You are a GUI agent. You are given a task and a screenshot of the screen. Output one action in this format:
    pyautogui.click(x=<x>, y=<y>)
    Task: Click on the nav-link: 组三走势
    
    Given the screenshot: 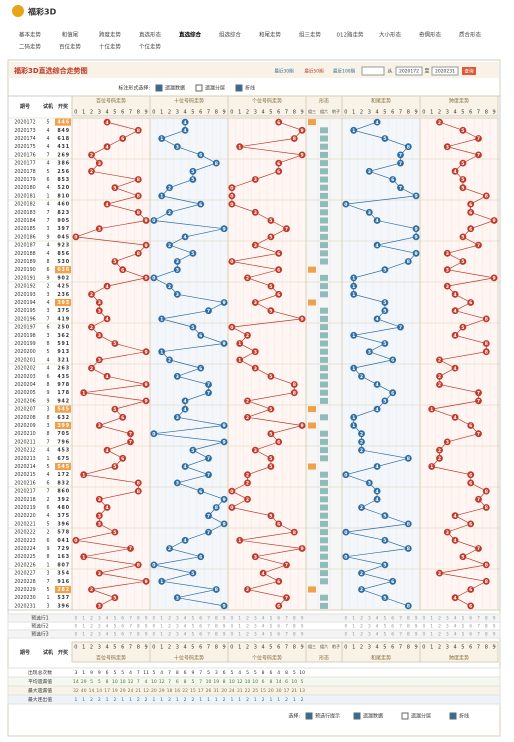 What is the action you would take?
    pyautogui.click(x=310, y=35)
    